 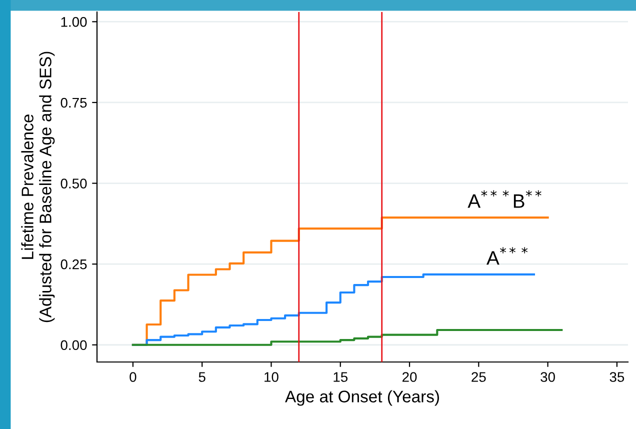 What do you see at coordinates (617, 377) in the screenshot?
I see `x-tick-label: 35` at bounding box center [617, 377].